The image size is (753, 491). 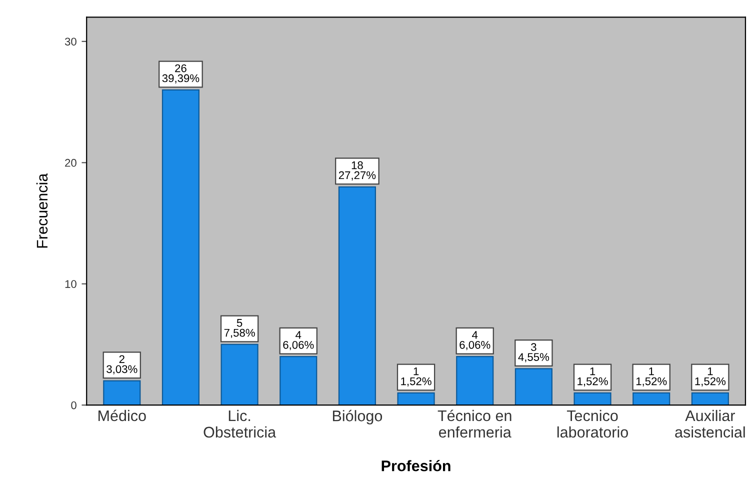 What do you see at coordinates (416, 466) in the screenshot?
I see `x-axis-title: Profesión` at bounding box center [416, 466].